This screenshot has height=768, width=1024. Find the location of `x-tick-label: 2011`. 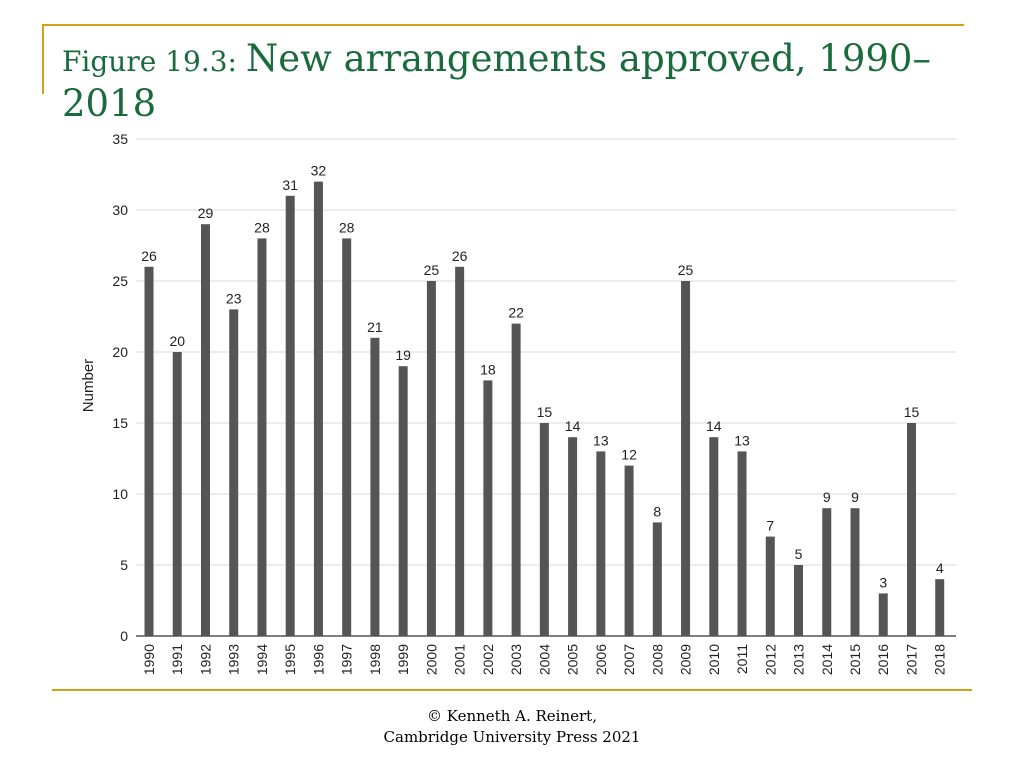

x-tick-label: 2011 is located at coordinates (742, 659).